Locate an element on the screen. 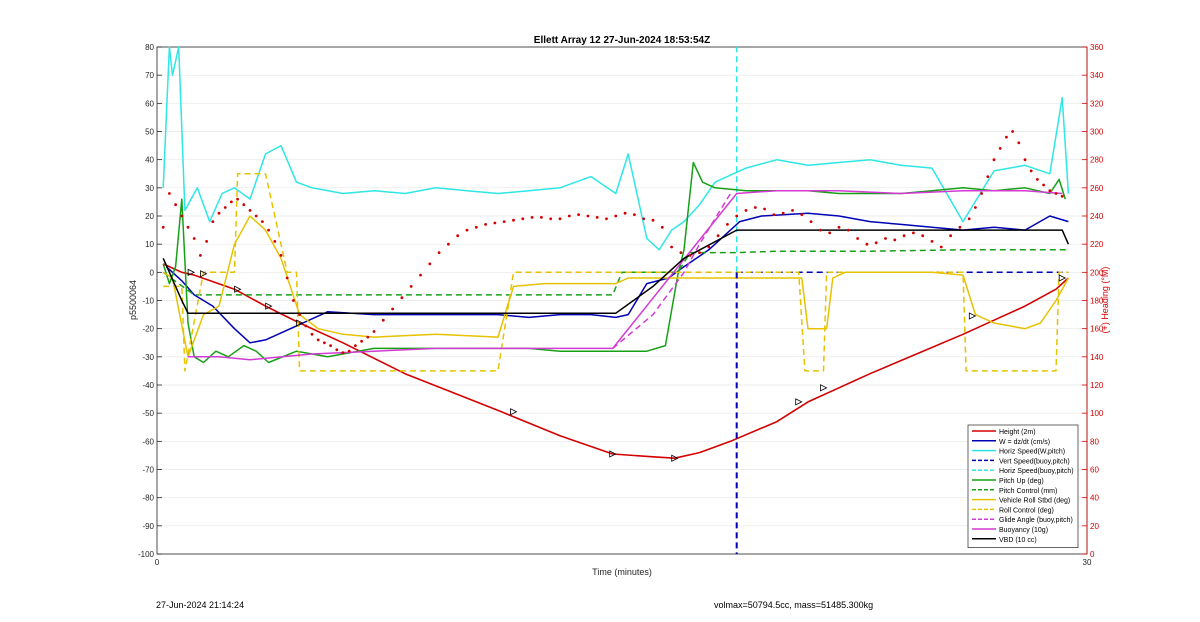 This screenshot has width=1200, height=622. x-tick-label: 0 is located at coordinates (157, 562).